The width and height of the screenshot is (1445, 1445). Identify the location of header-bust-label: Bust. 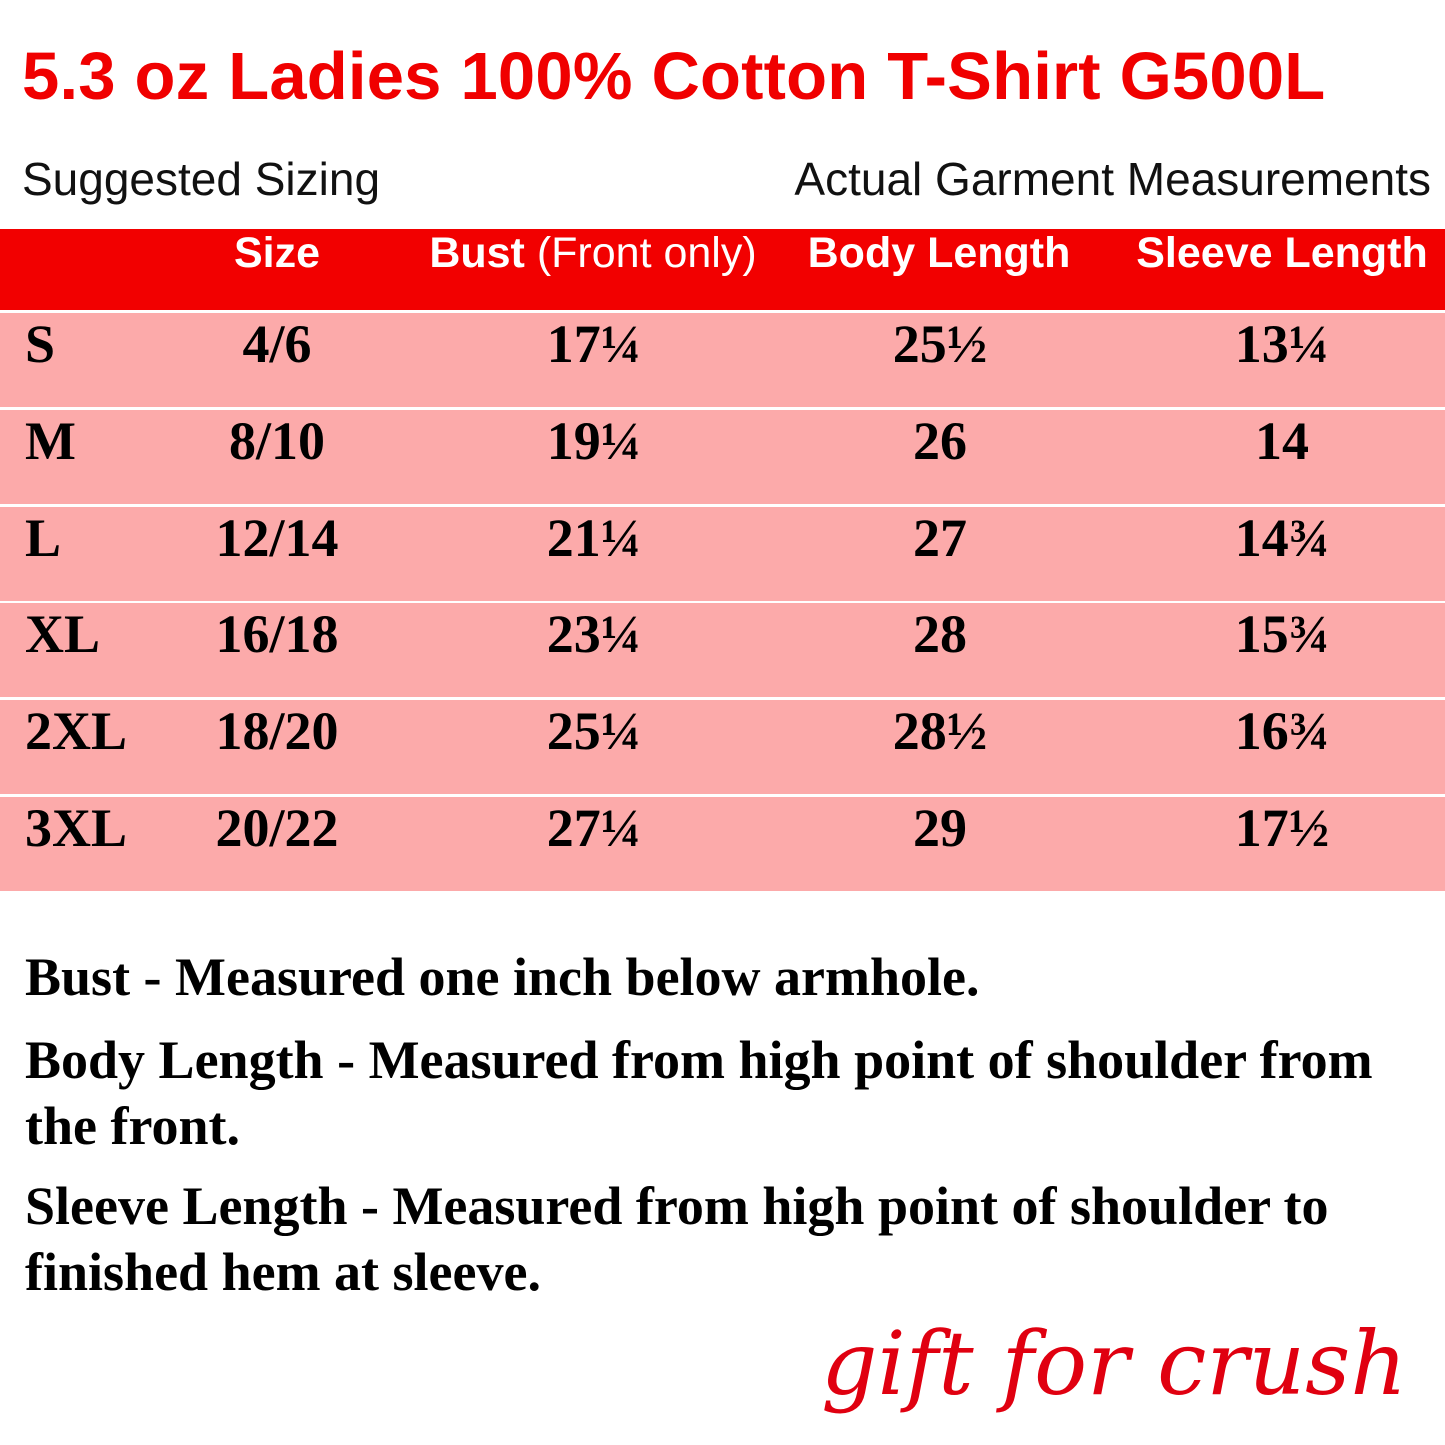
(477, 253).